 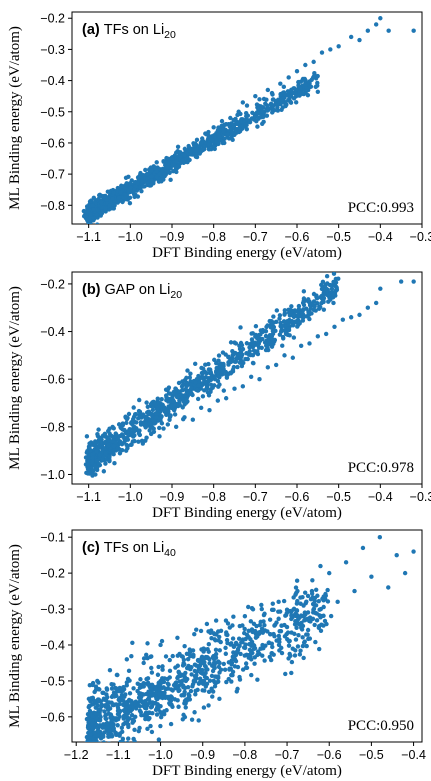 What do you see at coordinates (338, 497) in the screenshot?
I see `x-tick-label: −0.5` at bounding box center [338, 497].